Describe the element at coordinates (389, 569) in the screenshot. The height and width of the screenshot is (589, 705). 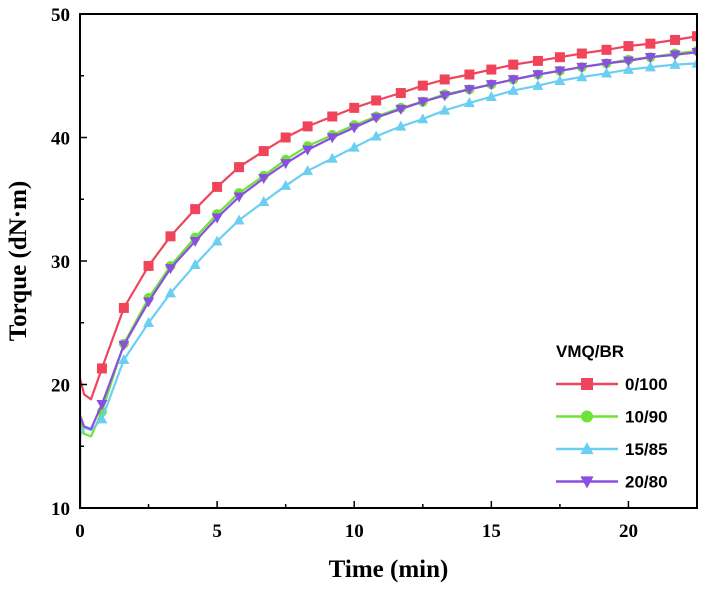
I see `x-axis-title: Time (min)` at that location.